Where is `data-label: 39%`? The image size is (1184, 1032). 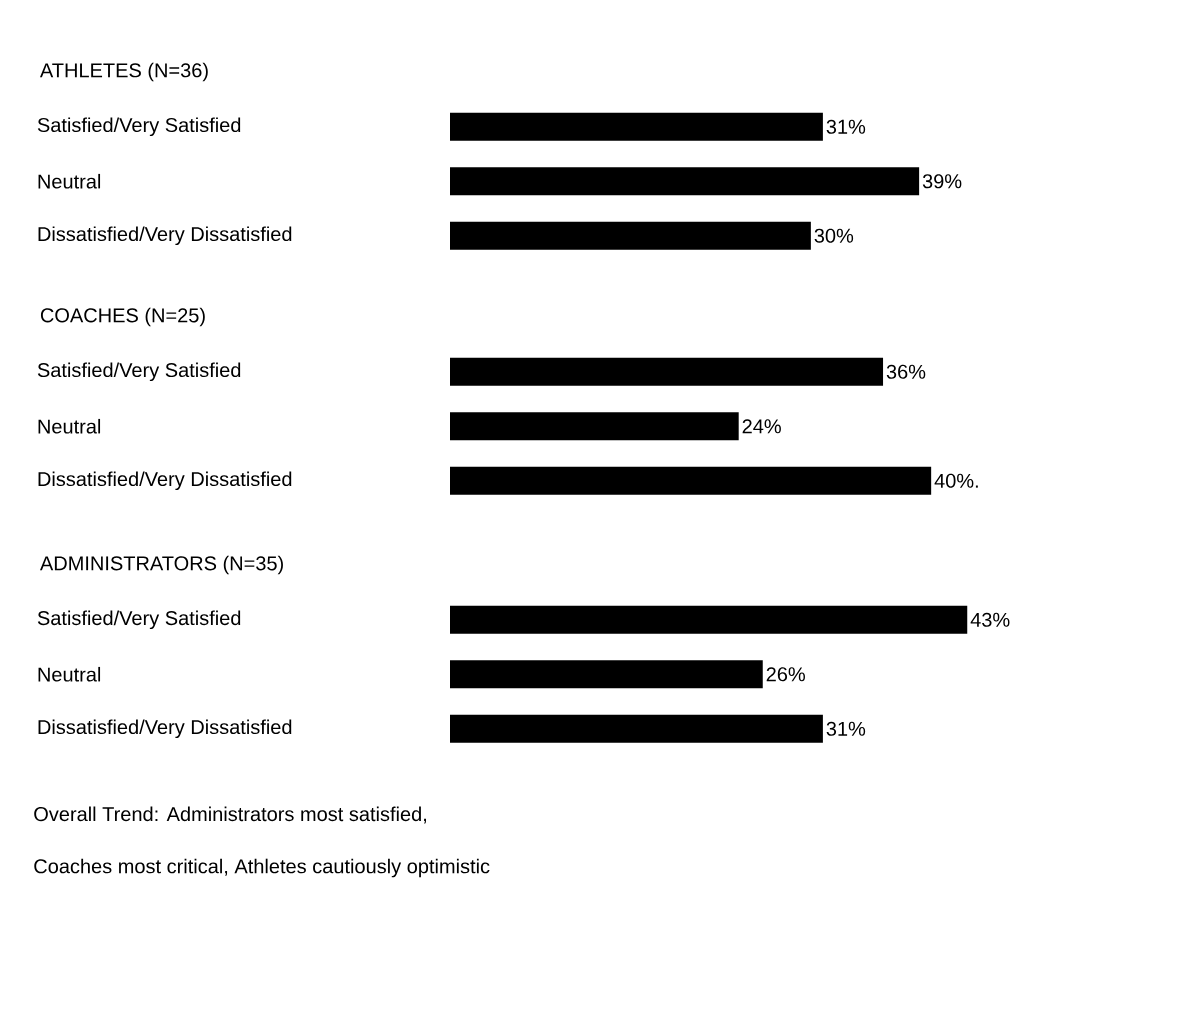 data-label: 39% is located at coordinates (942, 181).